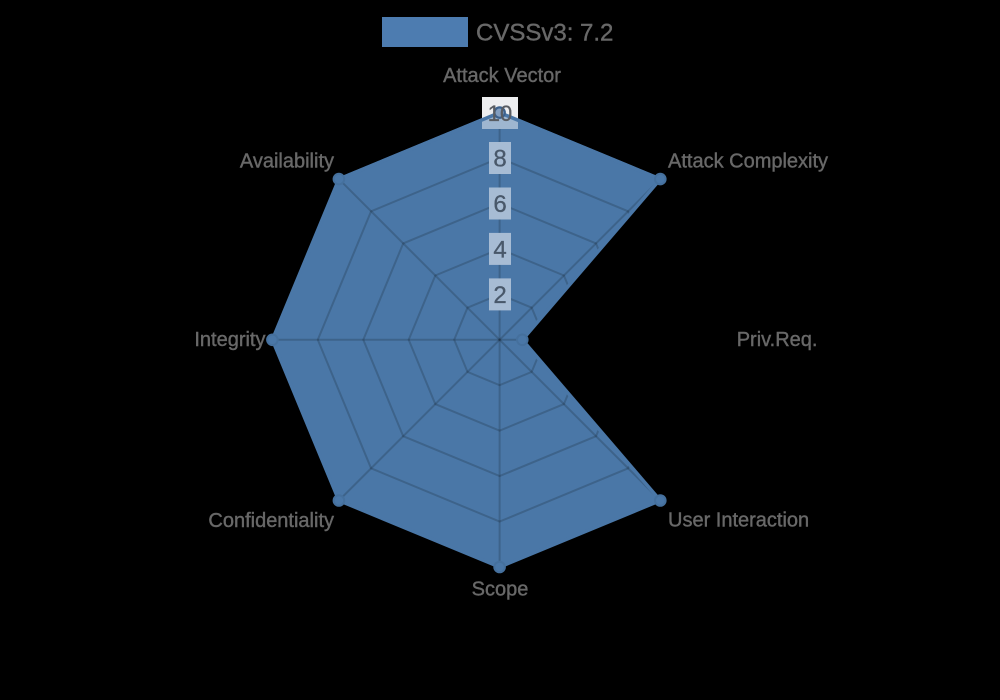 The height and width of the screenshot is (700, 1000). Describe the element at coordinates (738, 521) in the screenshot. I see `svg-text: User Interaction` at that location.